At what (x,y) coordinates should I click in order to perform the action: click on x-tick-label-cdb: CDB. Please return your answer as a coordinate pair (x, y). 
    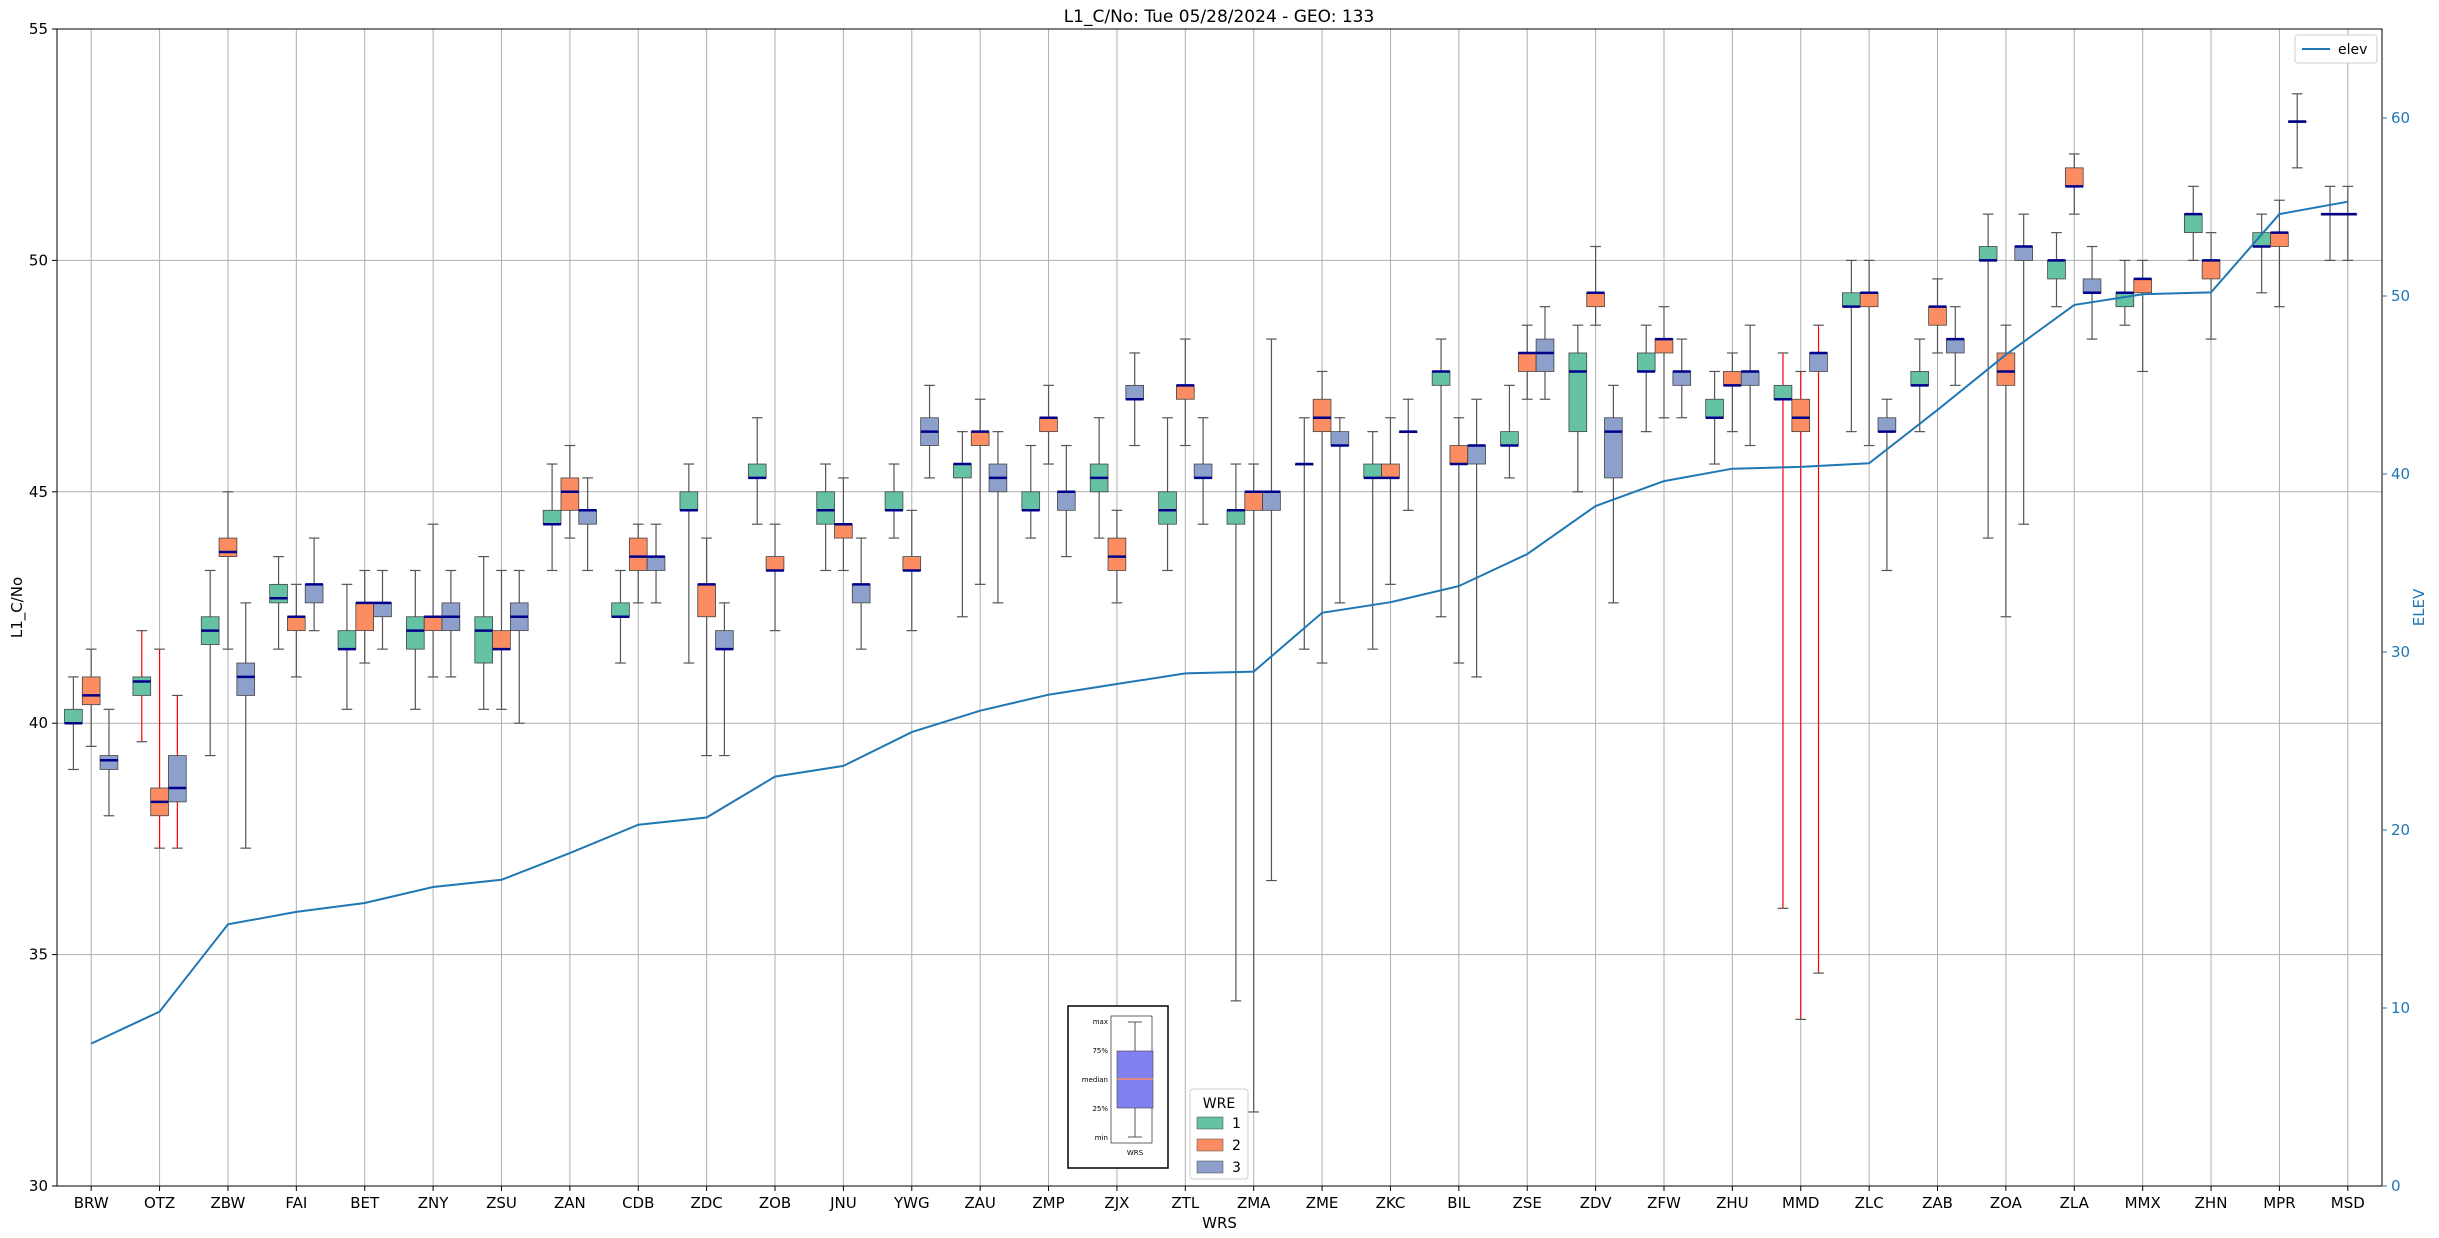
    Looking at the image, I should click on (638, 1203).